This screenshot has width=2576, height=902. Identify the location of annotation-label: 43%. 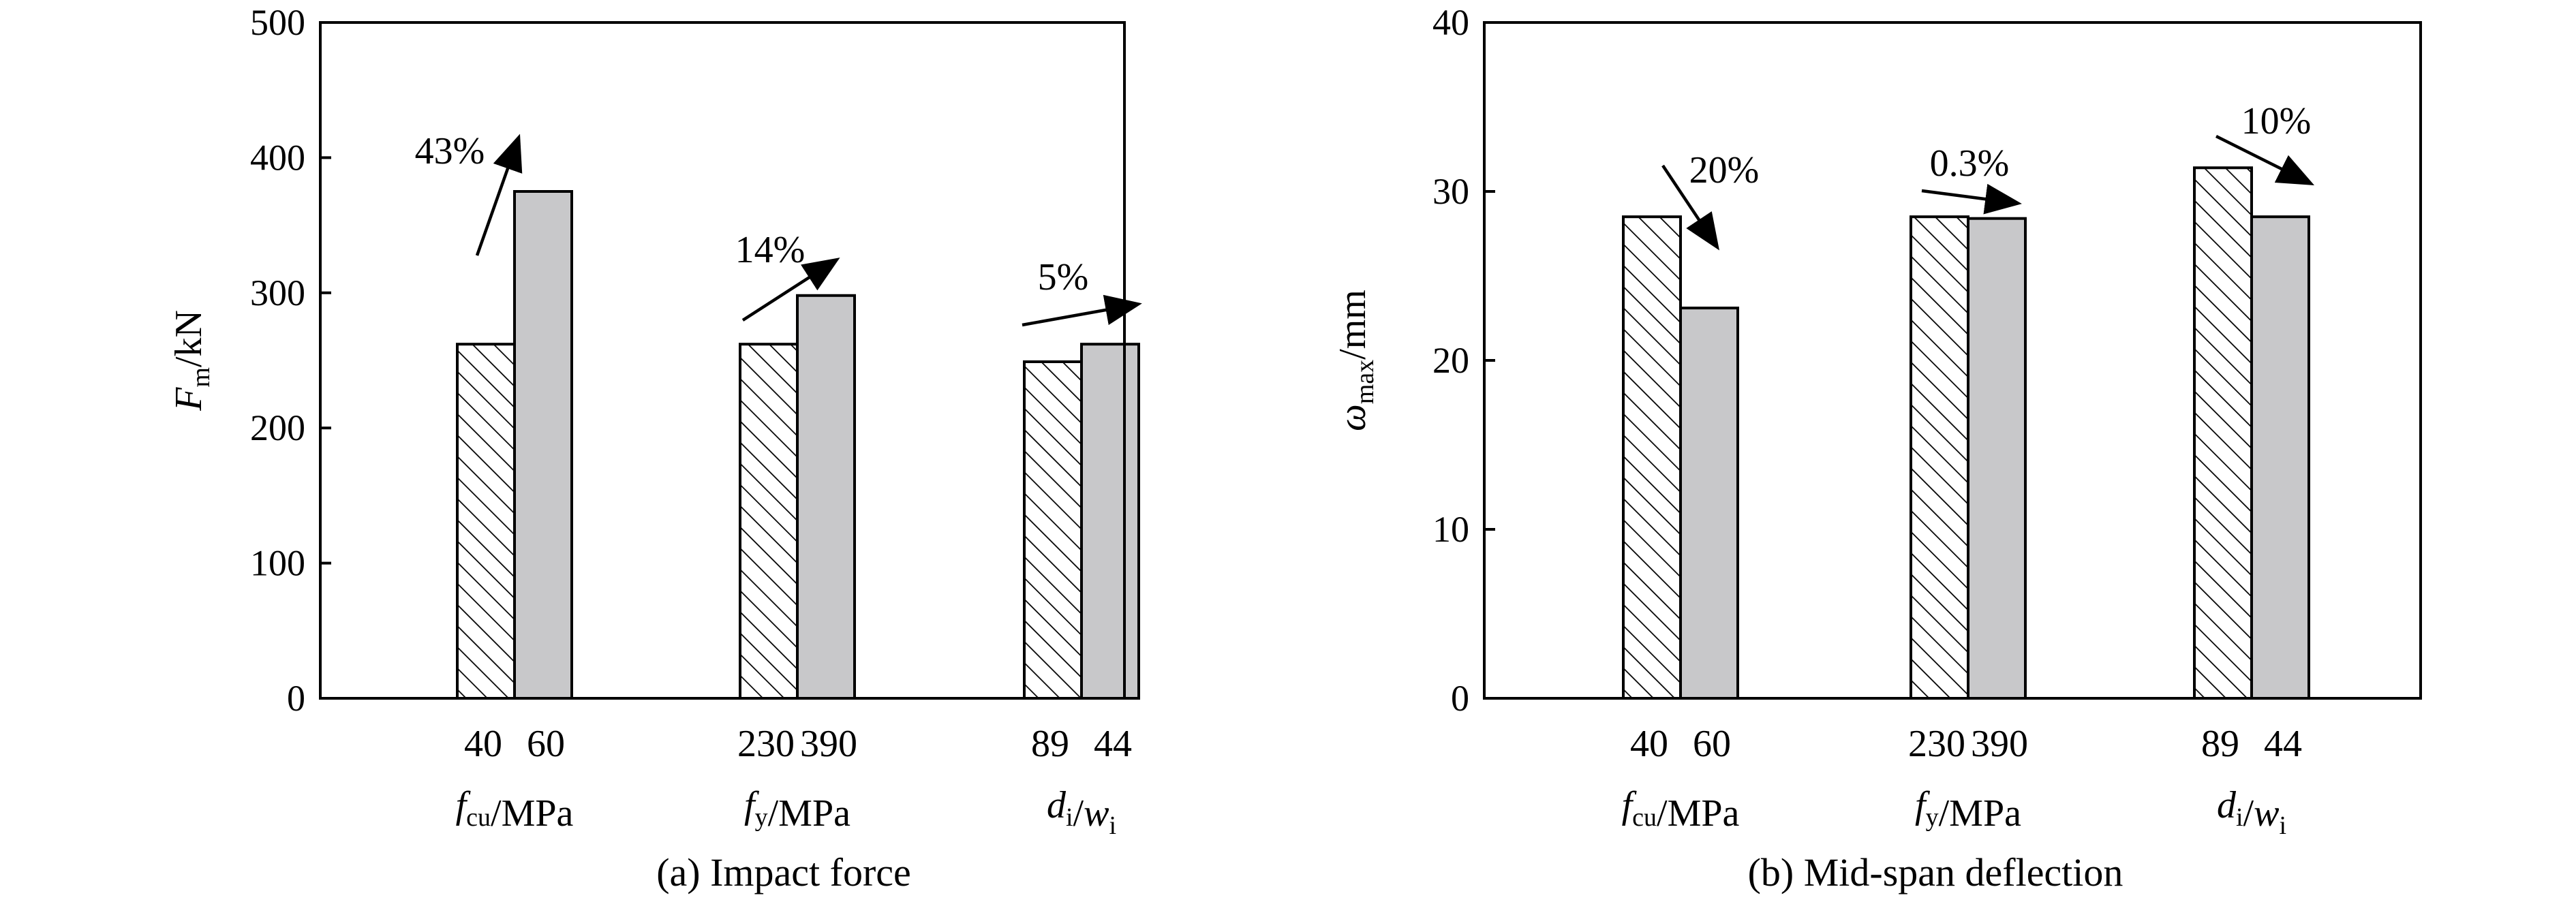
(450, 151).